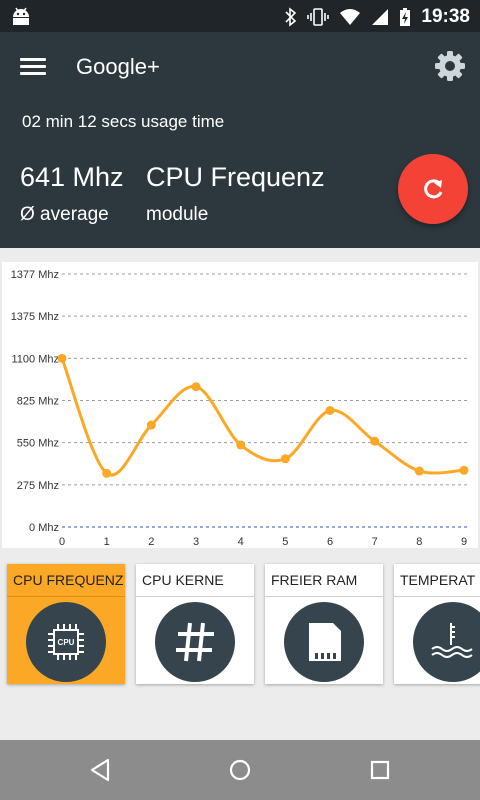 The height and width of the screenshot is (800, 480). I want to click on refresh-button, so click(433, 189).